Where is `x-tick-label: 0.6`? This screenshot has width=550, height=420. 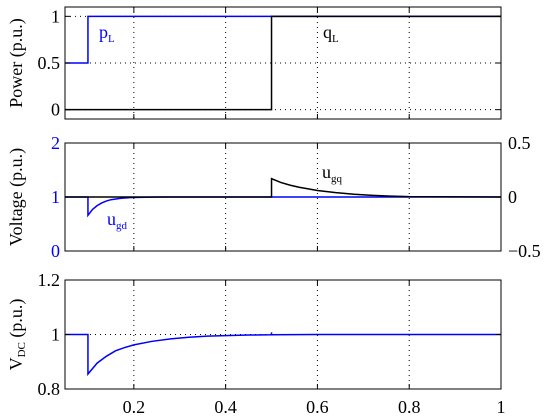 x-tick-label: 0.6 is located at coordinates (317, 407).